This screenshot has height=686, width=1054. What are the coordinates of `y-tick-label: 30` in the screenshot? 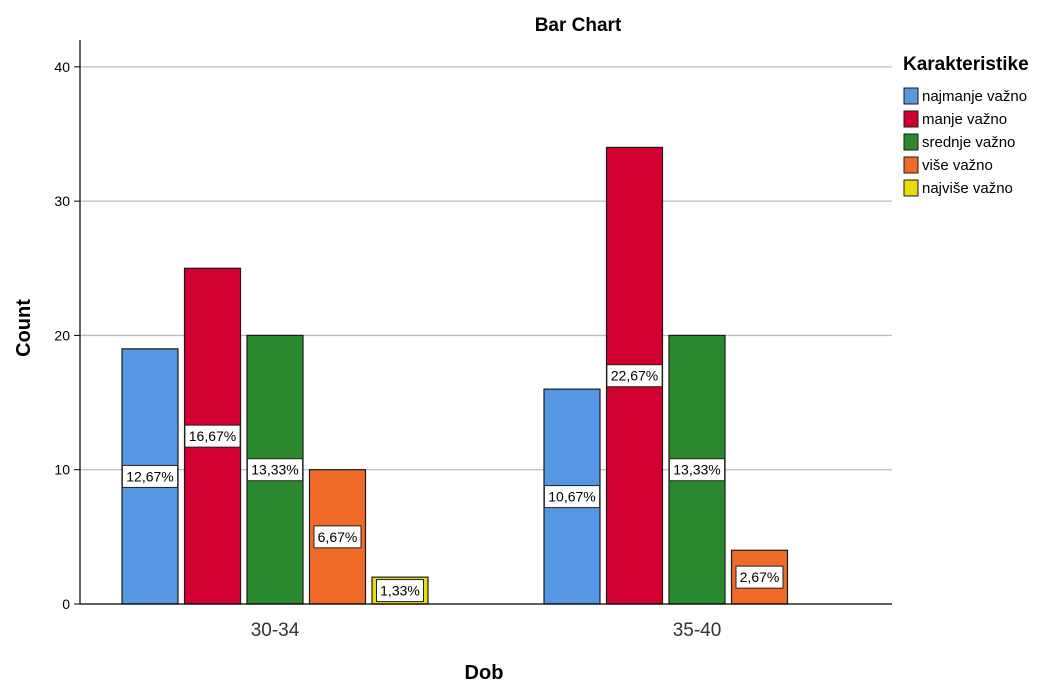 It's located at (62, 201).